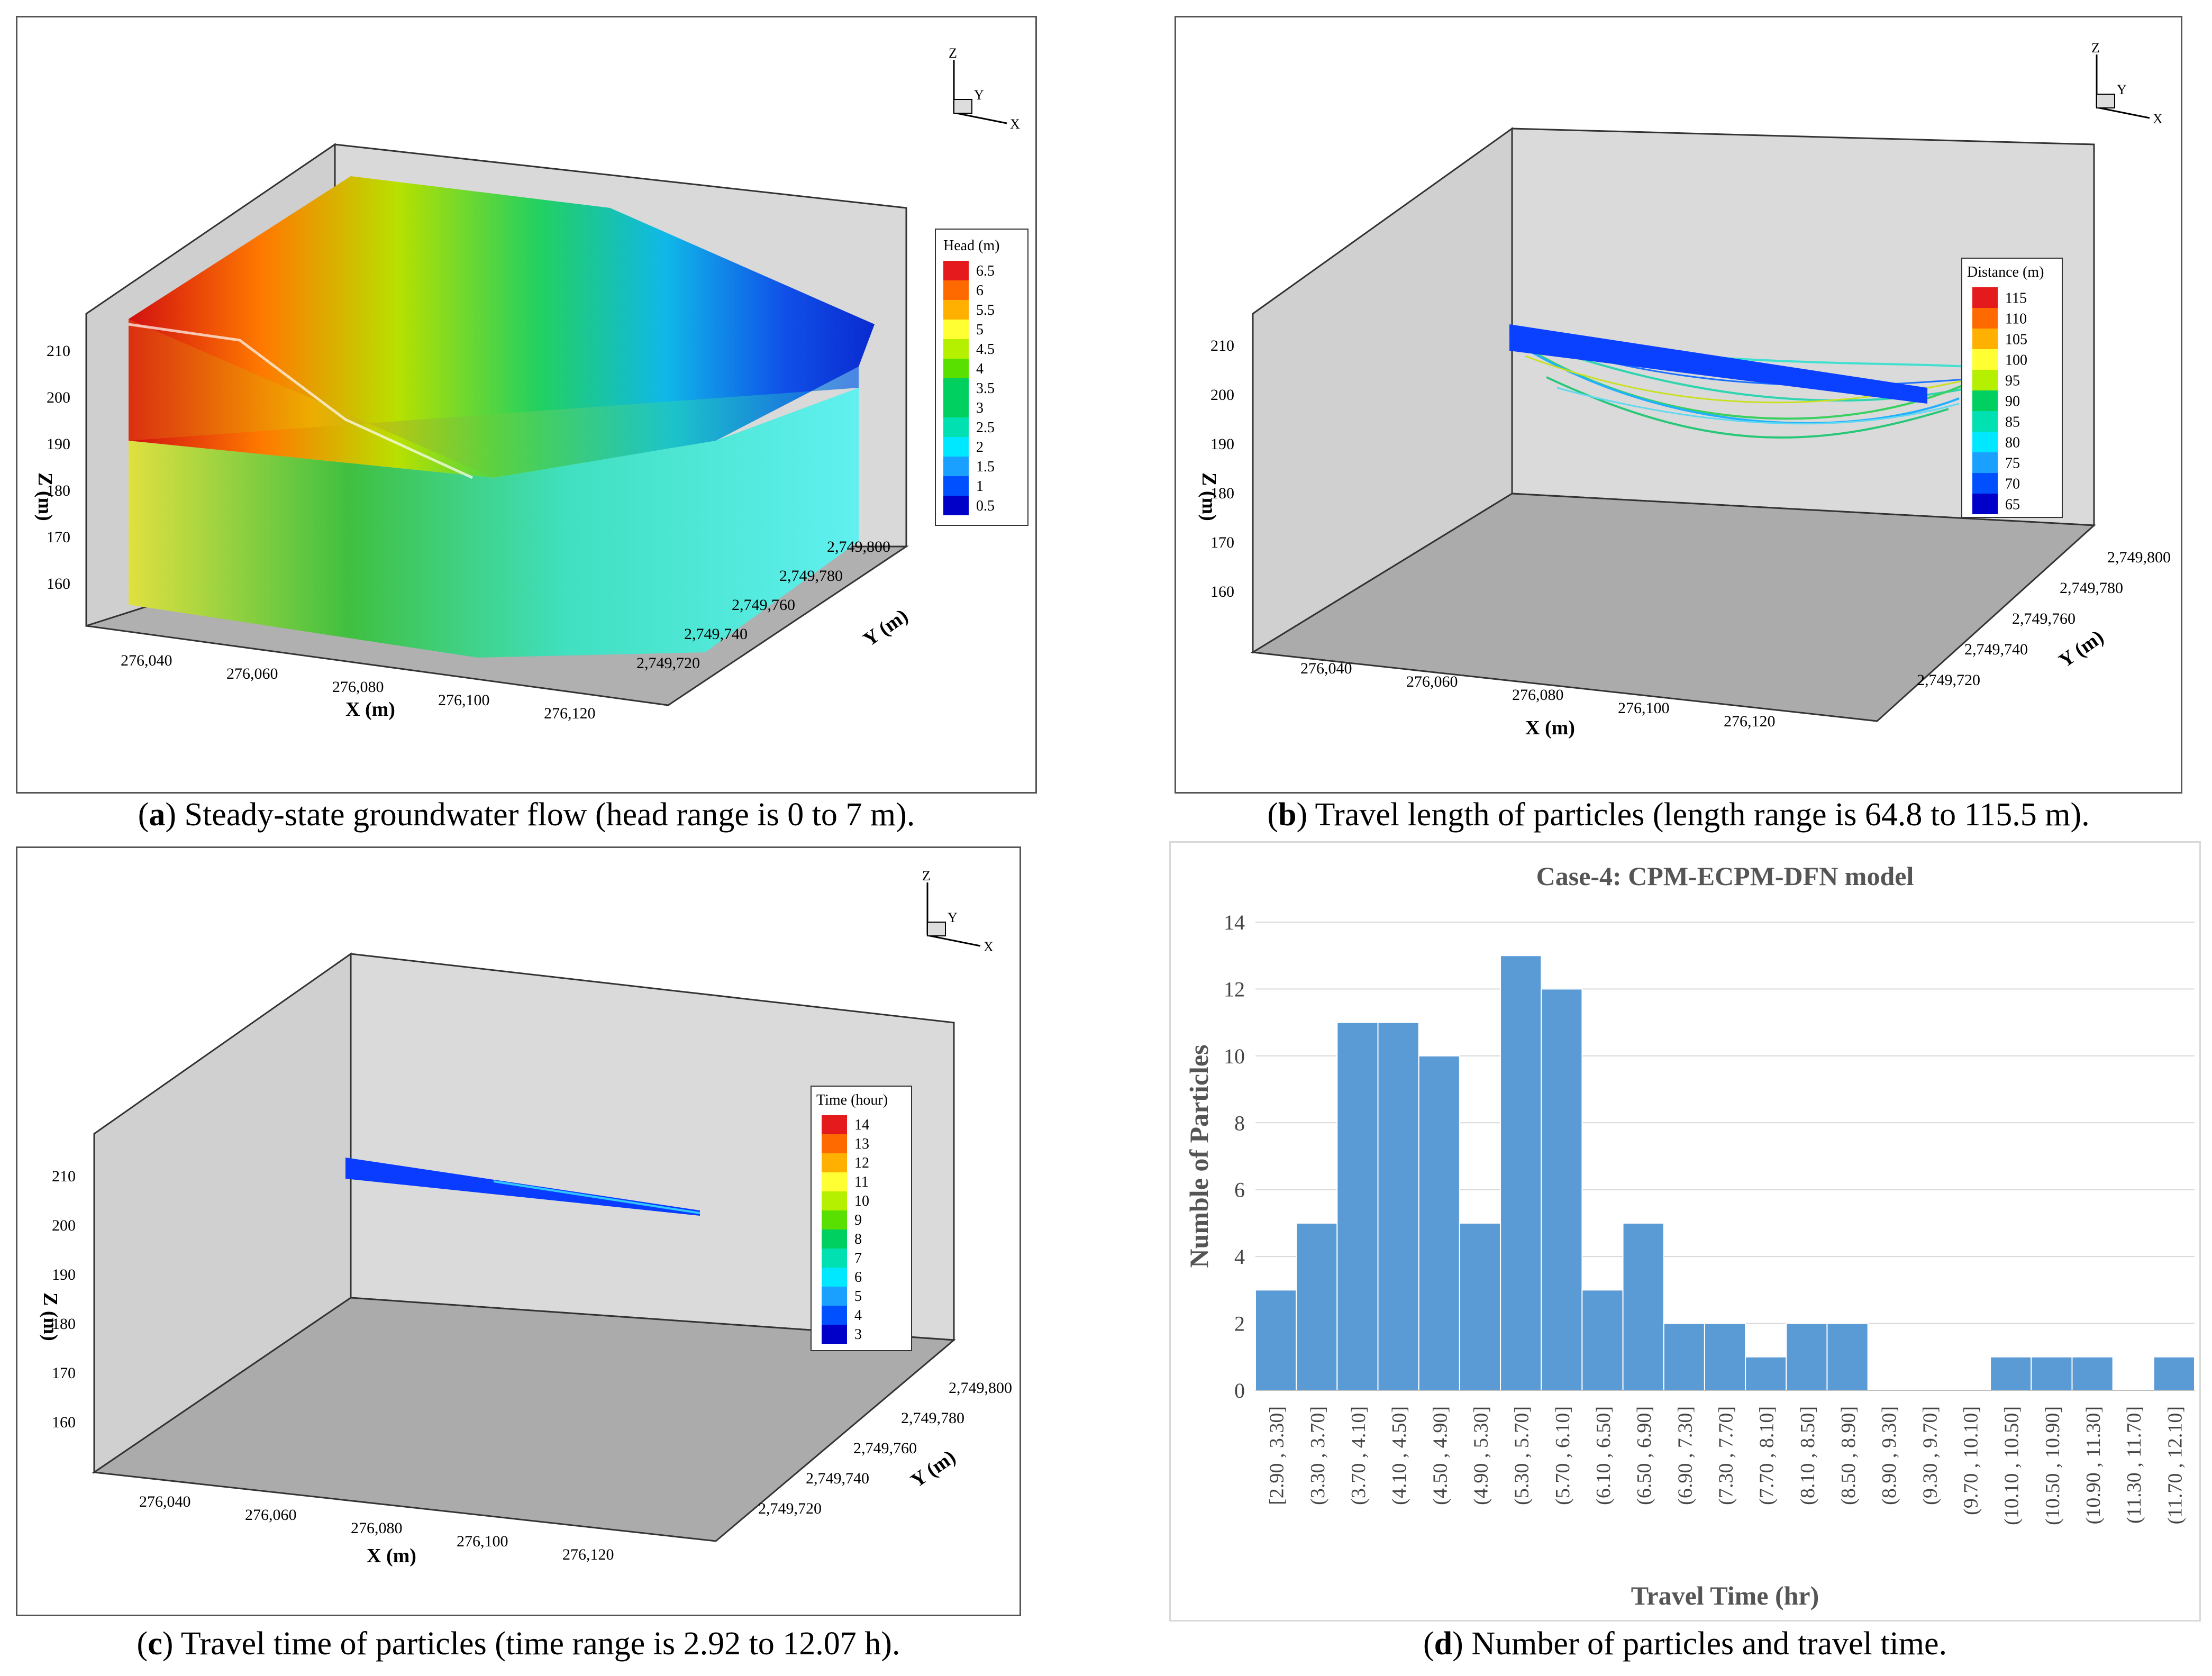 This screenshot has width=2212, height=1676. What do you see at coordinates (1399, 1456) in the screenshot?
I see `x-tick-label: (4.10 , 4.50]` at bounding box center [1399, 1456].